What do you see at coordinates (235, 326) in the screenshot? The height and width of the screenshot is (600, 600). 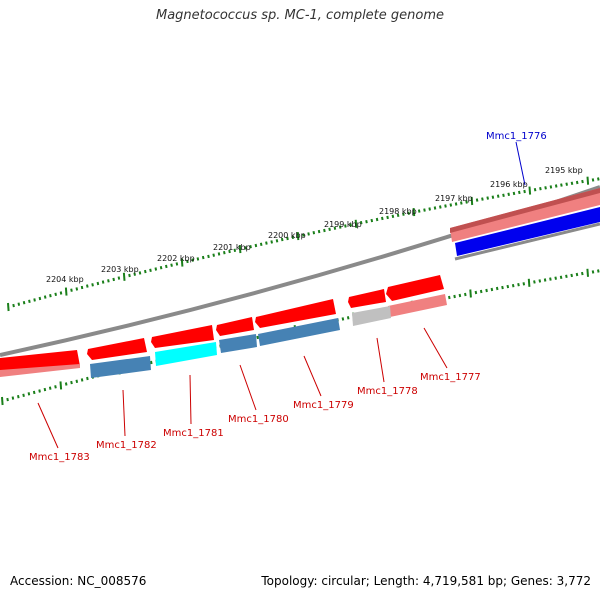 I see `cds-arrow-1780a` at bounding box center [235, 326].